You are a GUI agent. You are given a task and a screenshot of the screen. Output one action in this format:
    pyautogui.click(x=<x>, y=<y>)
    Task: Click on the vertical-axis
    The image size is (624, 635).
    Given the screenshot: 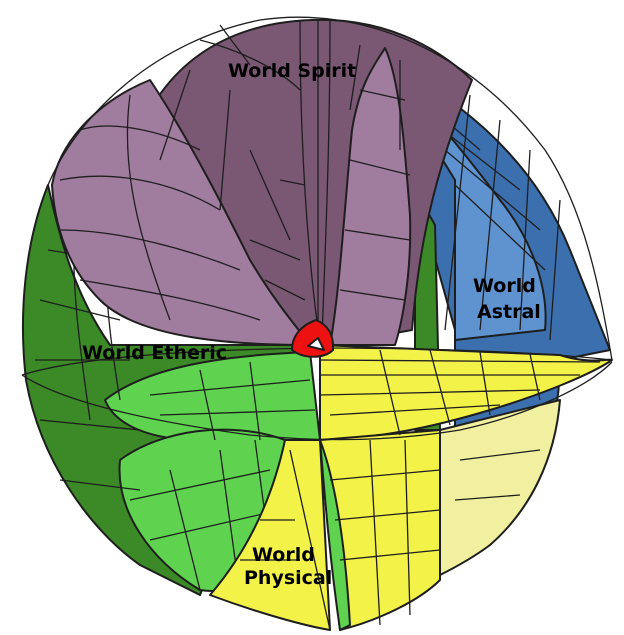 What is the action you would take?
    pyautogui.click(x=324, y=325)
    